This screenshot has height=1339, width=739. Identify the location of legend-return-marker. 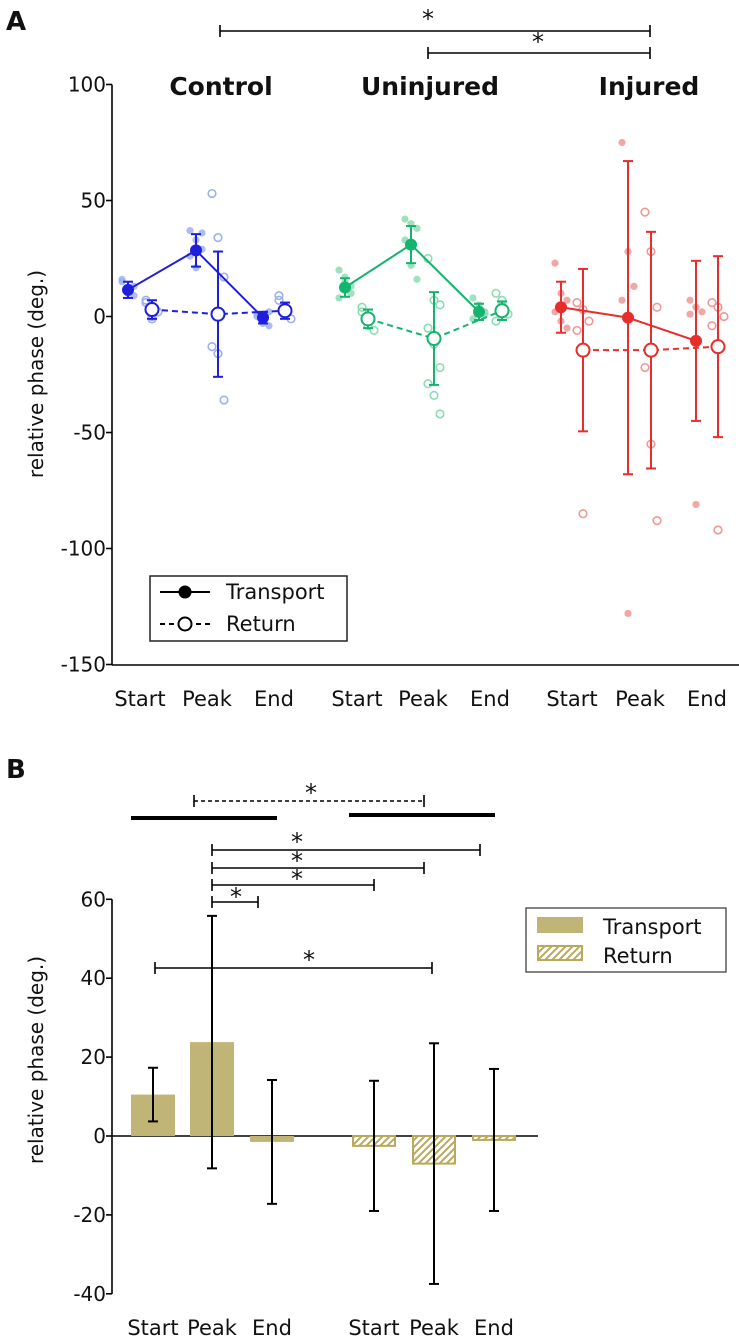
(185, 624).